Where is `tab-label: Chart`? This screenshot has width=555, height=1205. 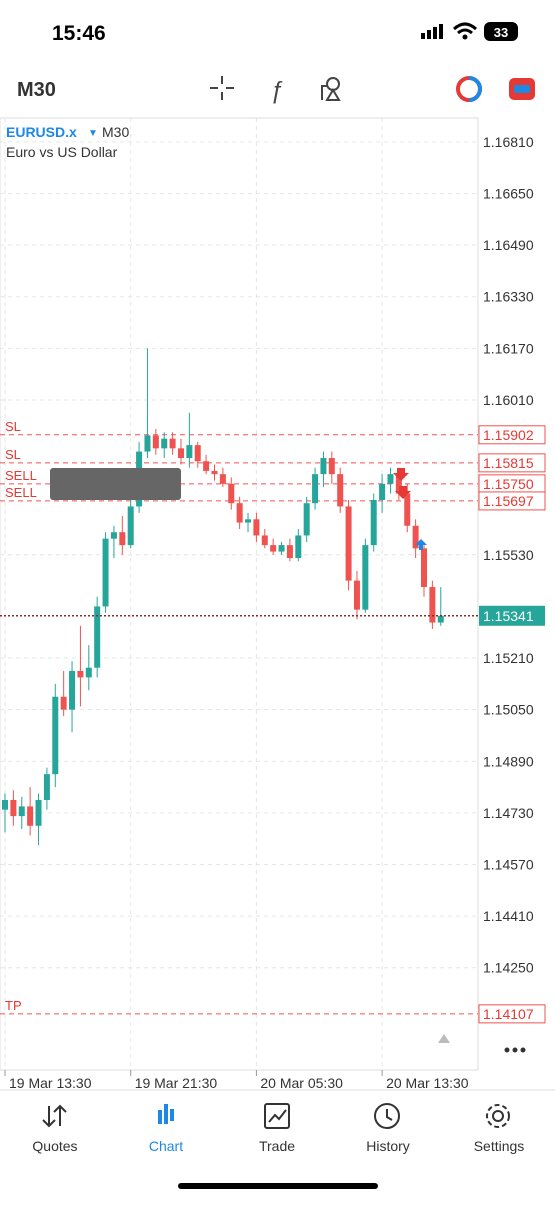 tab-label: Chart is located at coordinates (166, 1146).